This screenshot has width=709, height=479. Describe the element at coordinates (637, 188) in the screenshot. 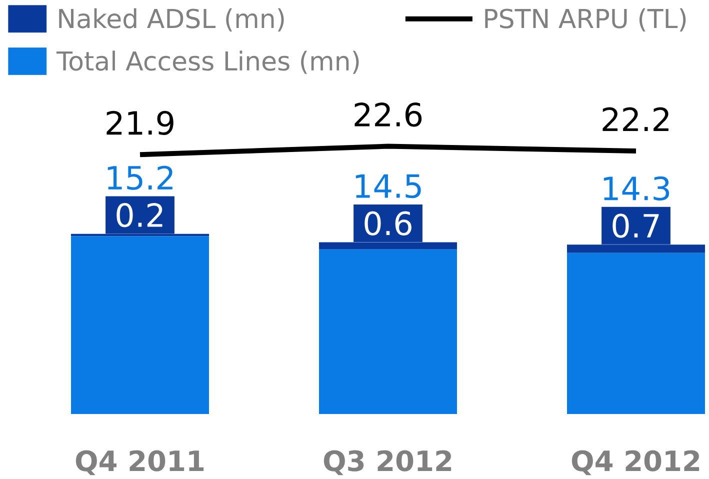

I see `total-label: 14.3` at that location.